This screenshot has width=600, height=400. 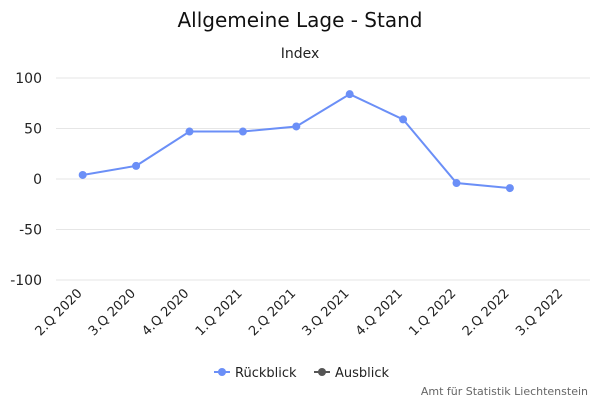 What do you see at coordinates (272, 312) in the screenshot?
I see `x-tick-label: 2.Q 2021` at bounding box center [272, 312].